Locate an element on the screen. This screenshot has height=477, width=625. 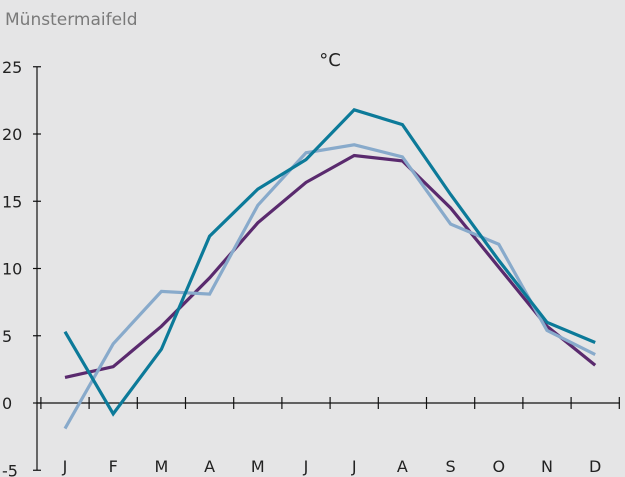
y-tick-label: 10 is located at coordinates (12, 269).